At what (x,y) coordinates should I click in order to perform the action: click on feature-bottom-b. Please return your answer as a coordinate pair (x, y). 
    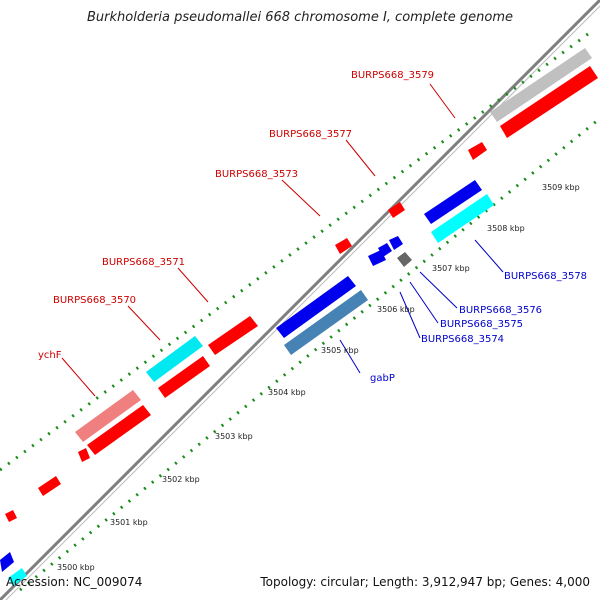
    Looking at the image, I should click on (17, 577).